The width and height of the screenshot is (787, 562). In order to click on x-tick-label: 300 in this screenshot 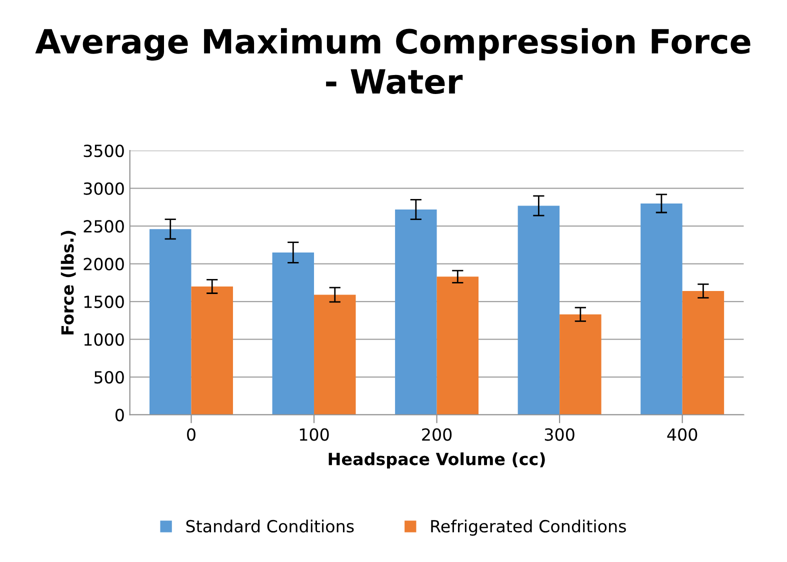, I will do `click(559, 434)`.